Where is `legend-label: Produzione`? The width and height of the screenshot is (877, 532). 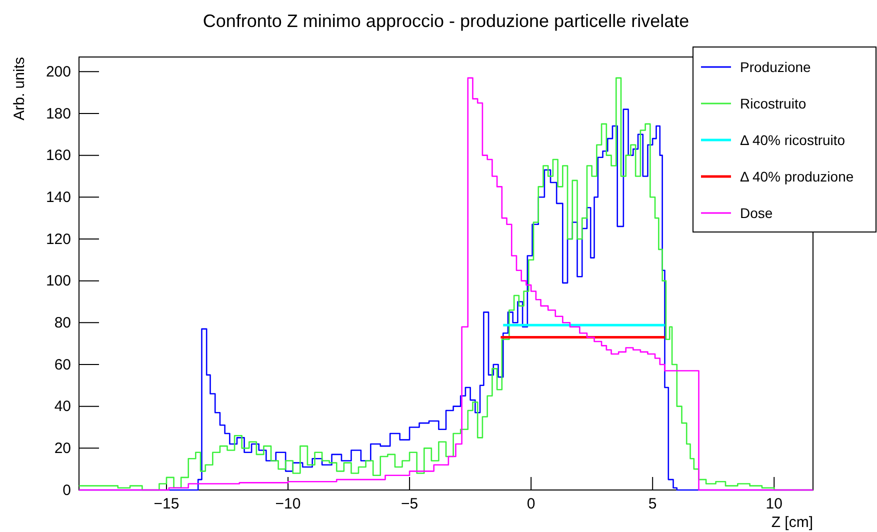 legend-label: Produzione is located at coordinates (776, 67).